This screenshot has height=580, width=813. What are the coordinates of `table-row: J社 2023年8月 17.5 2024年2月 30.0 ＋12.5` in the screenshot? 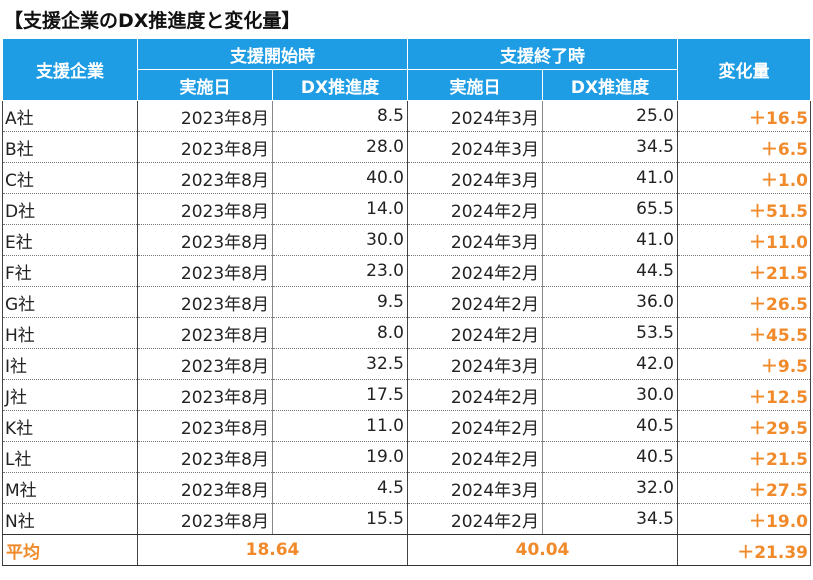 It's located at (406, 395).